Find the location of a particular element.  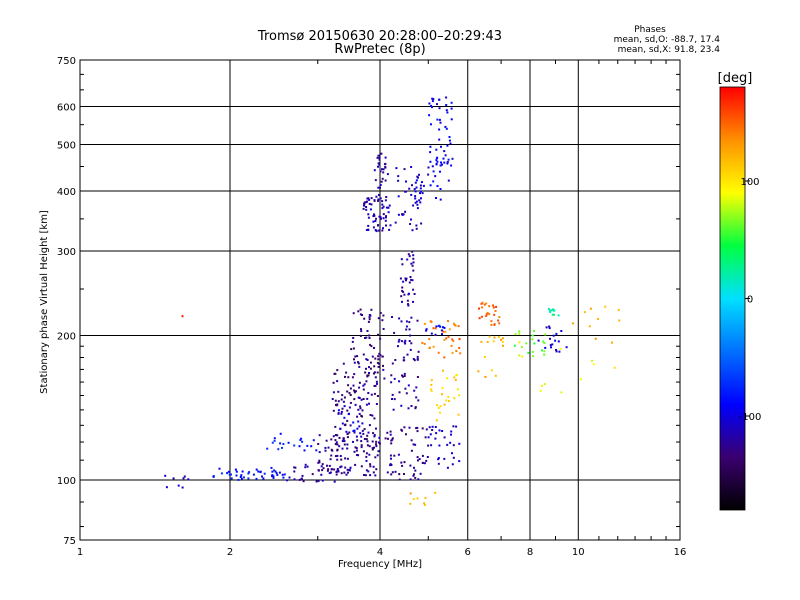

phase-stats-o: mean, sd,O: -88.7, 17.4 is located at coordinates (667, 40).